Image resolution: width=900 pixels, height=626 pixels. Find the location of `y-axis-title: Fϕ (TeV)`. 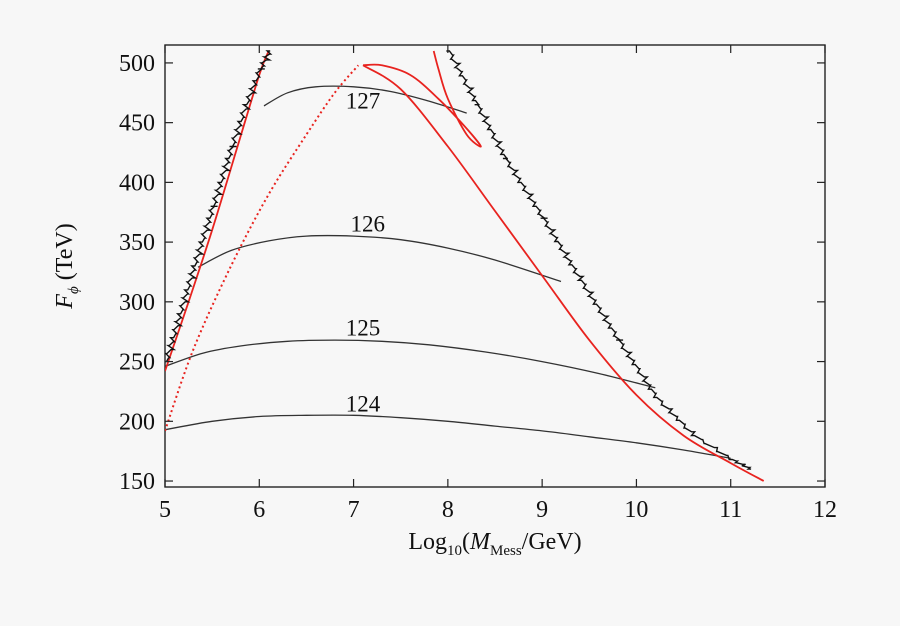

y-axis-title: Fϕ (TeV) is located at coordinates (67, 266).